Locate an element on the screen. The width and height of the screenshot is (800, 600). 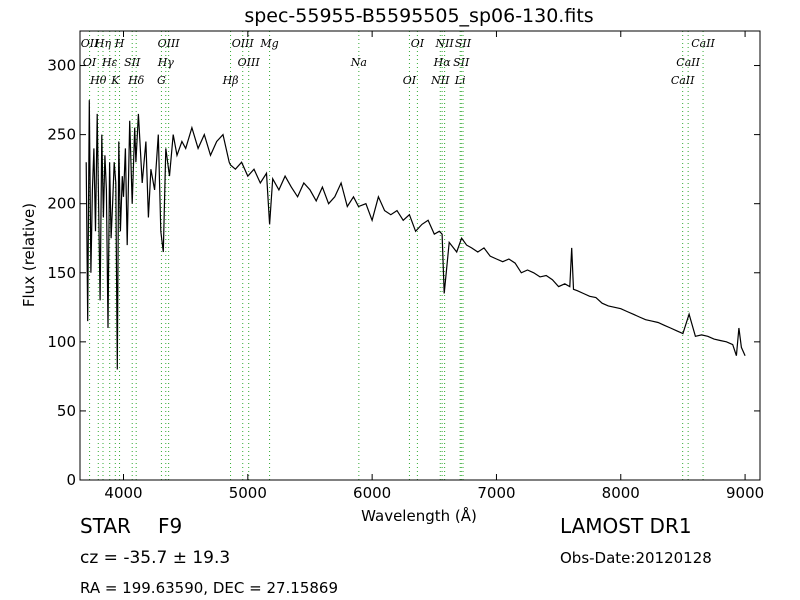
line-label: H is located at coordinates (119, 43).